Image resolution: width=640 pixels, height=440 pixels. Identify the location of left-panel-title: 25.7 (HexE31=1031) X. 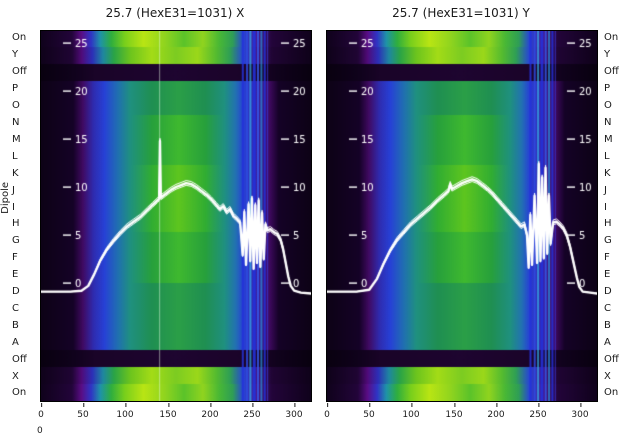
(175, 13).